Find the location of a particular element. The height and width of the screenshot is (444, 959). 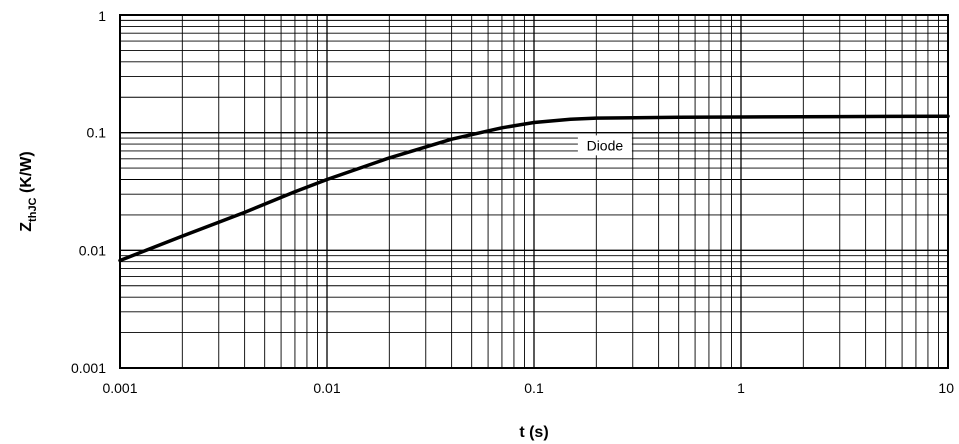

y-tick-label: 1 is located at coordinates (102, 16).